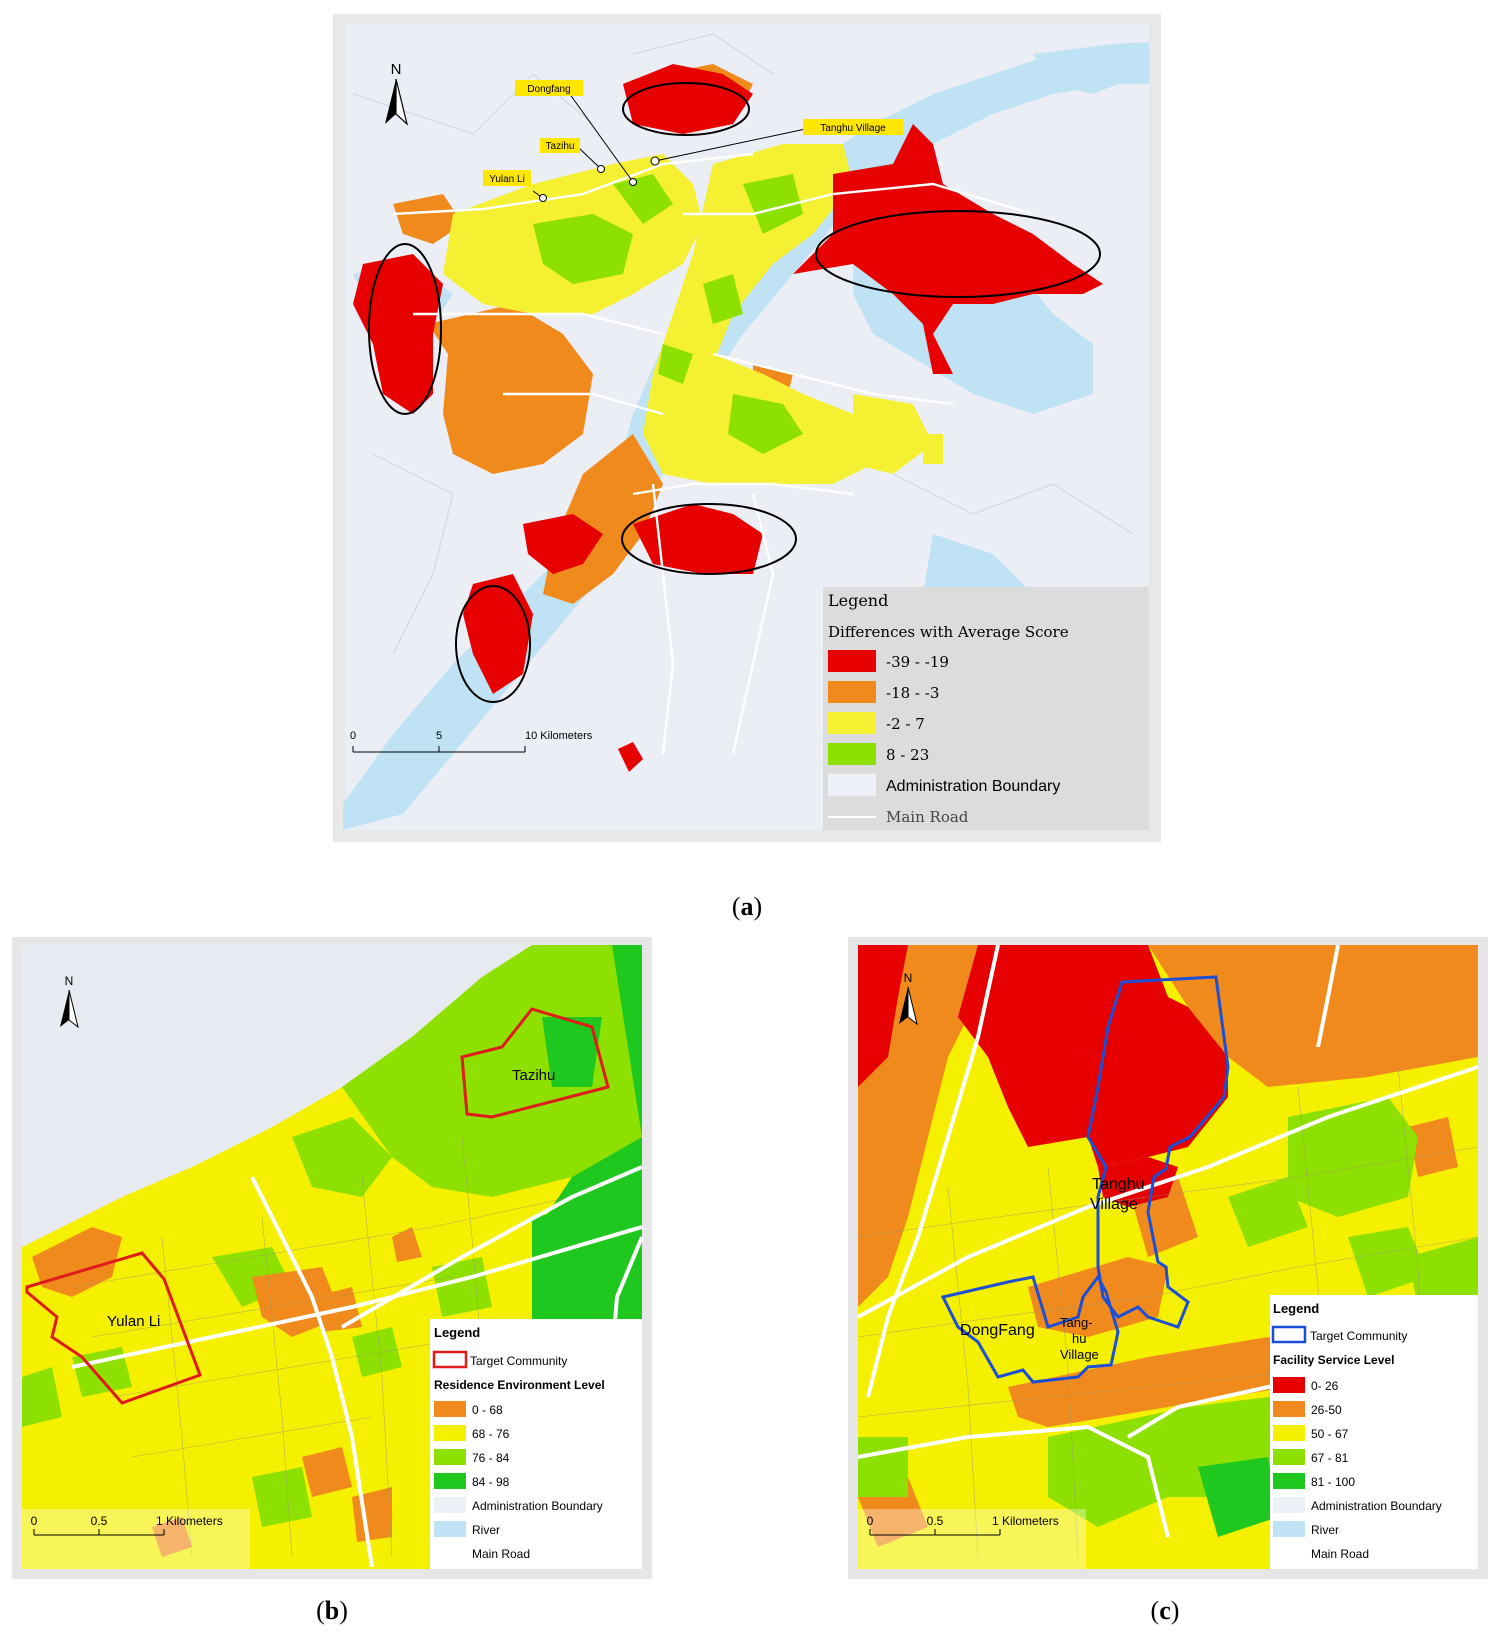 The image size is (1500, 1642). Describe the element at coordinates (907, 755) in the screenshot. I see `legend-label-4: 8 - 23` at that location.